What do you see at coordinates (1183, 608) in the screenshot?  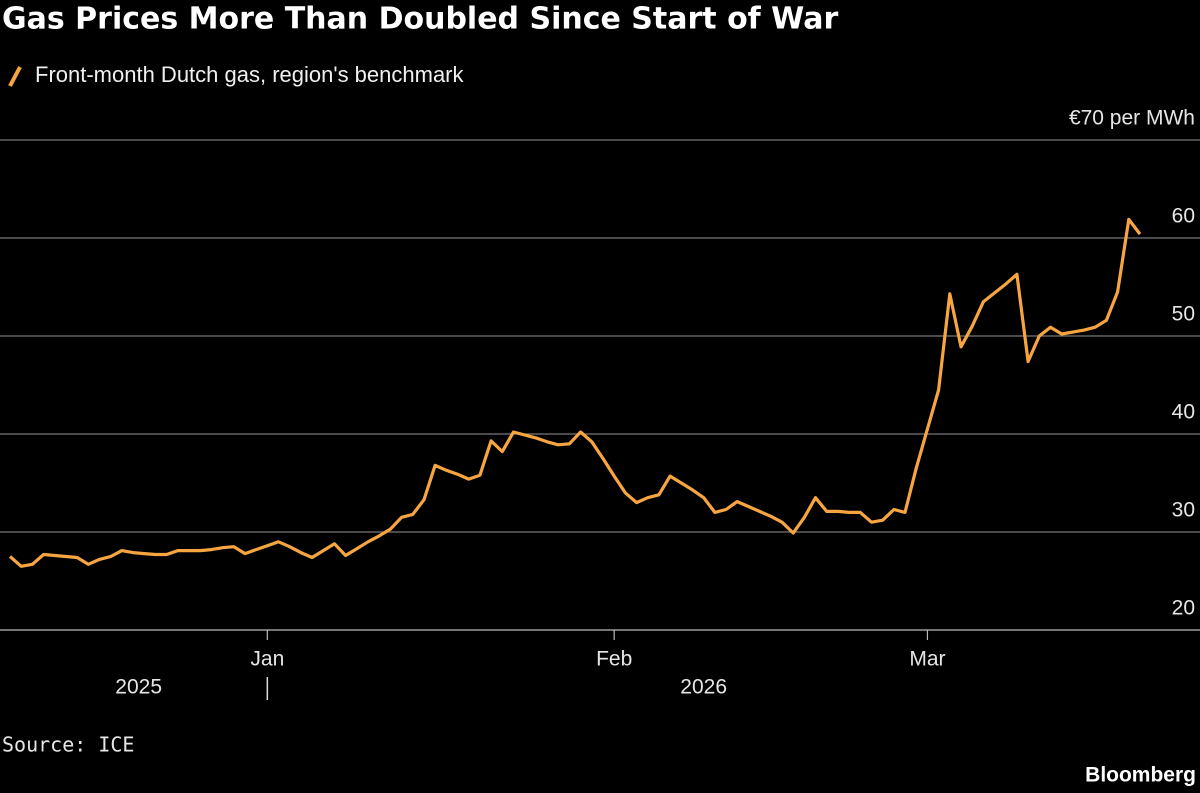 I see `y-tick-label: 20` at bounding box center [1183, 608].